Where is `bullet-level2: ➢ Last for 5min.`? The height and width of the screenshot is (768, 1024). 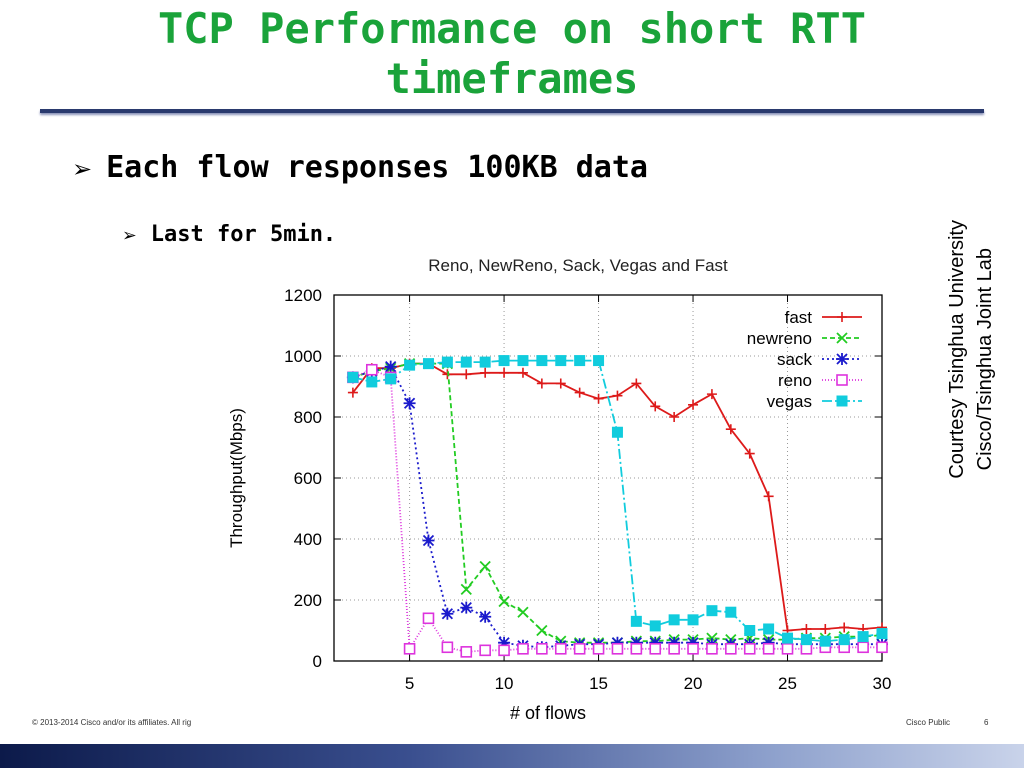
bullet-level2: ➢ Last for 5min. is located at coordinates (229, 234).